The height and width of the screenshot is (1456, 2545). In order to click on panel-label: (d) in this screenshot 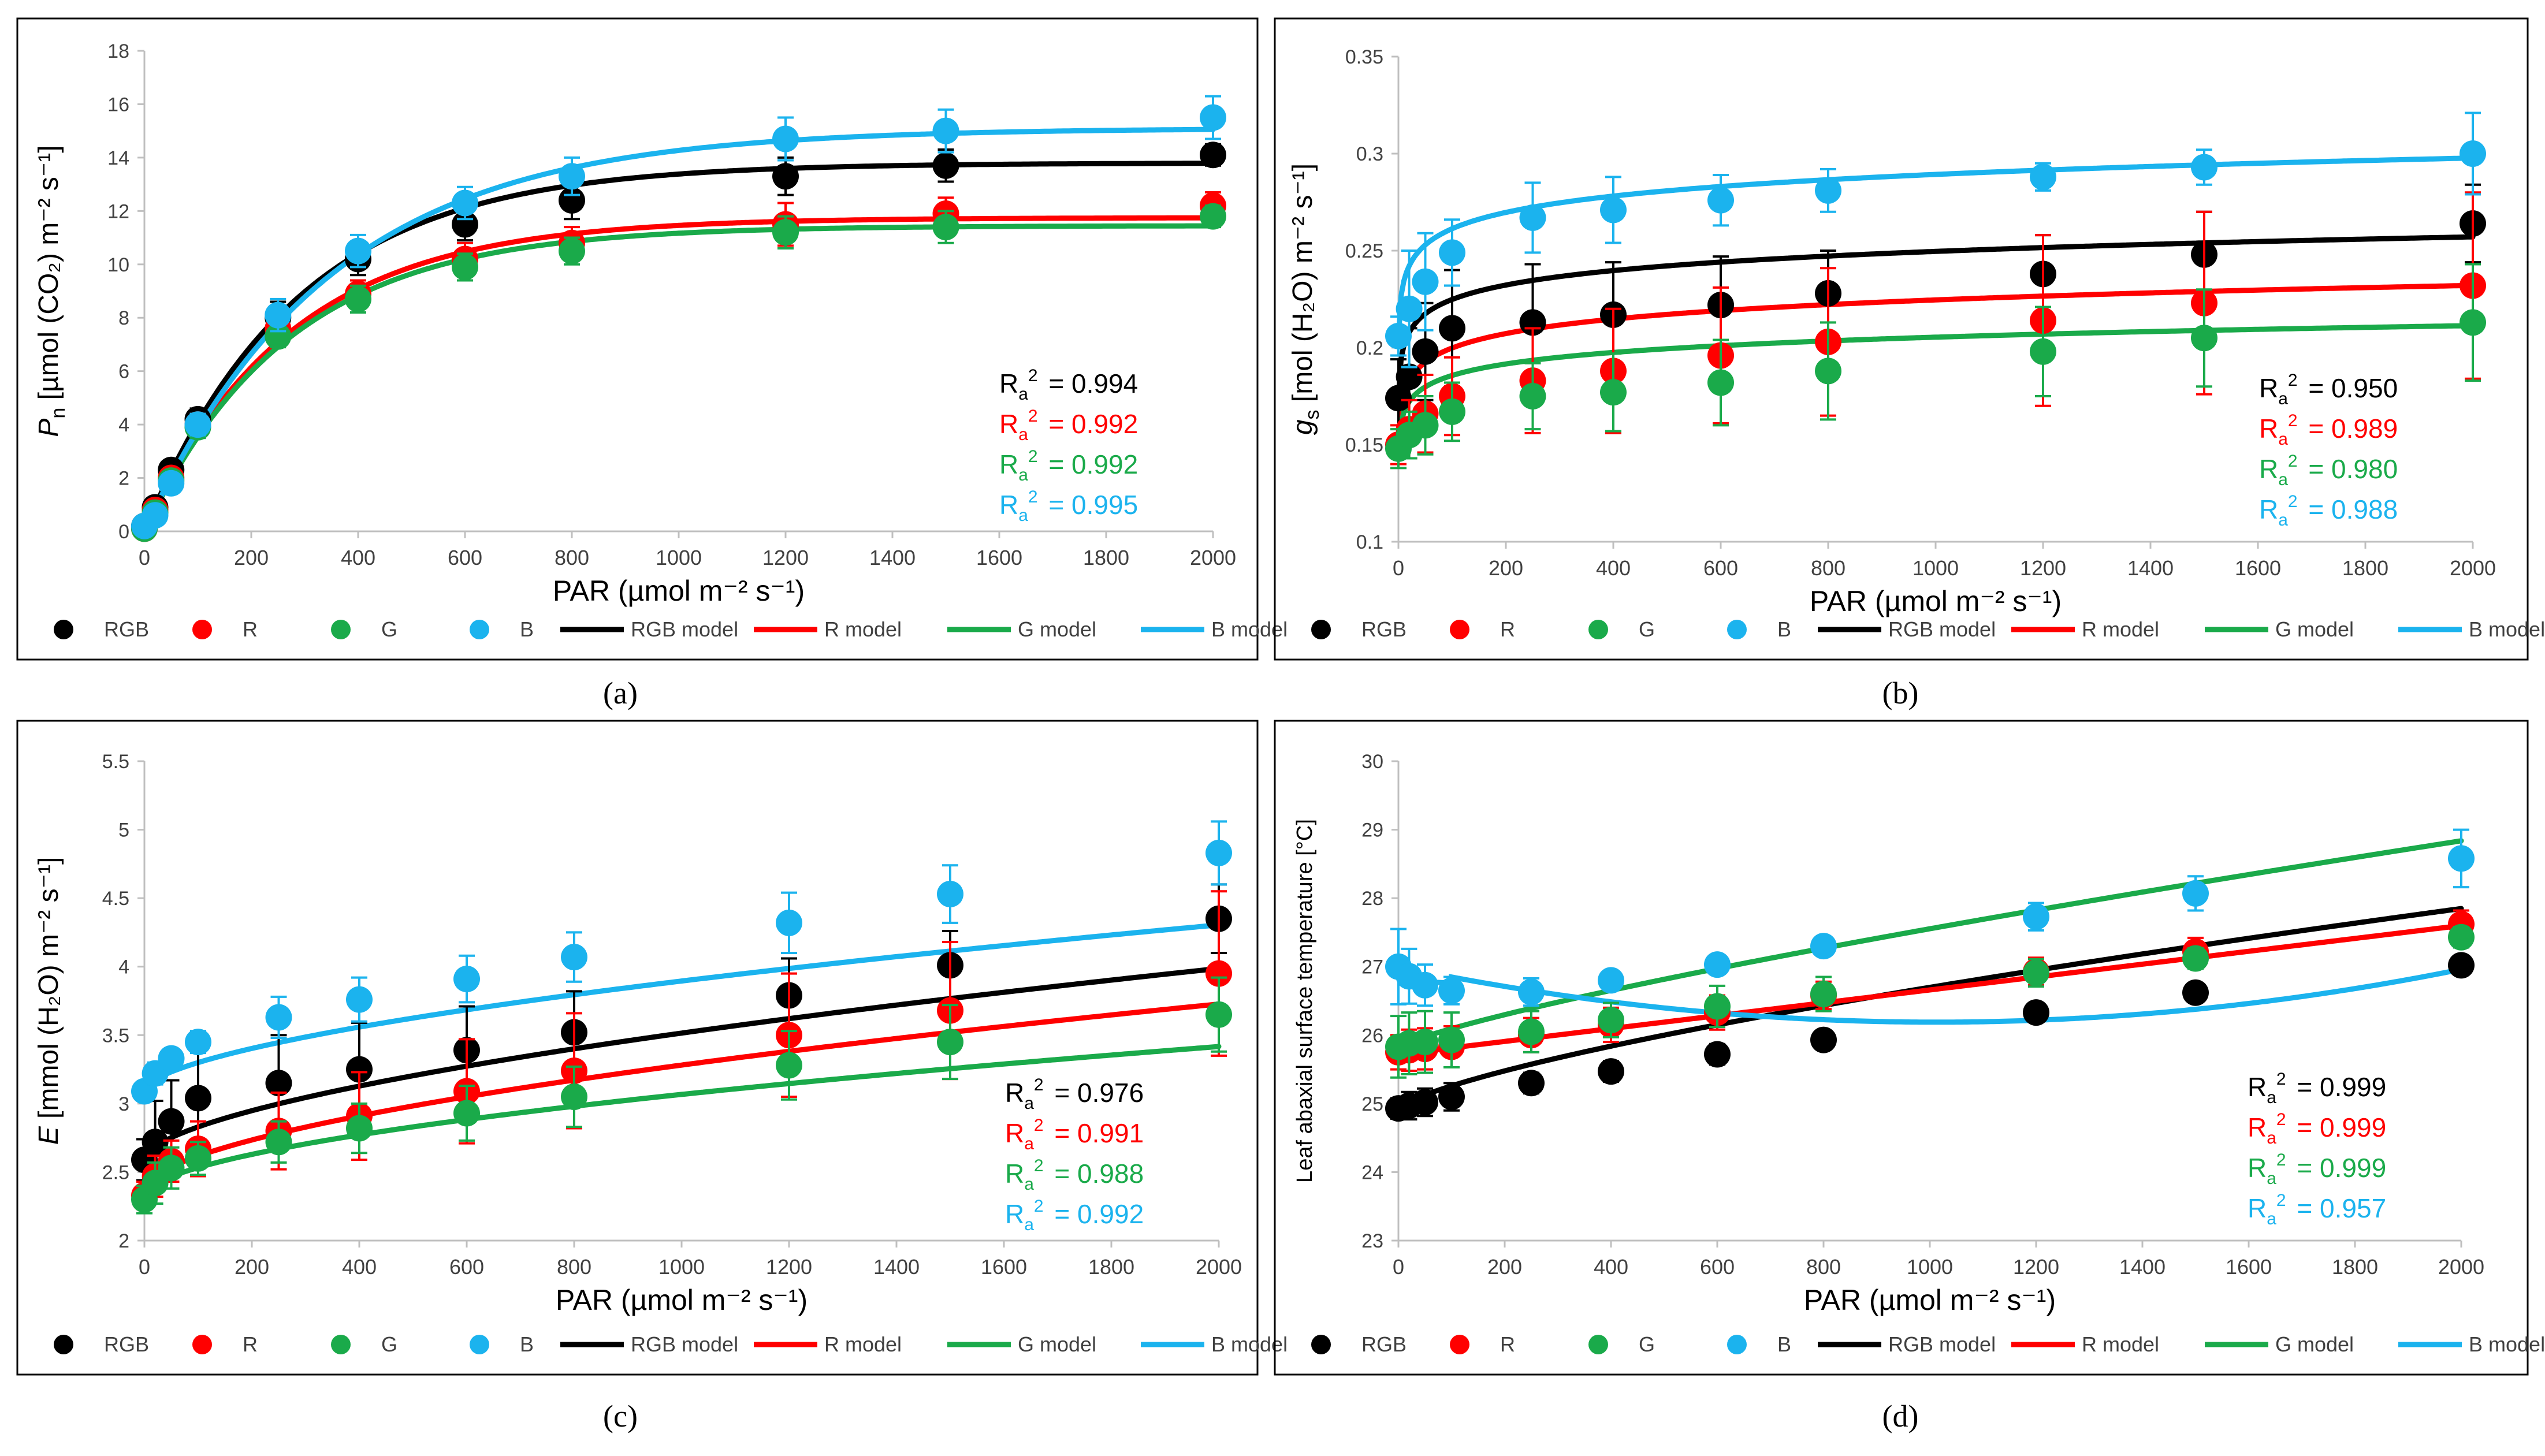, I will do `click(1900, 1416)`.